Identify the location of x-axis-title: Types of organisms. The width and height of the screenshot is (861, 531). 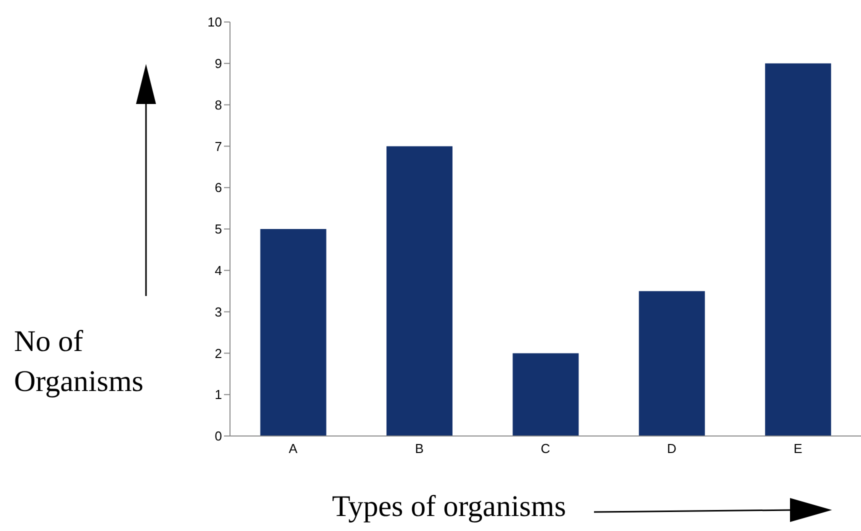
(449, 507).